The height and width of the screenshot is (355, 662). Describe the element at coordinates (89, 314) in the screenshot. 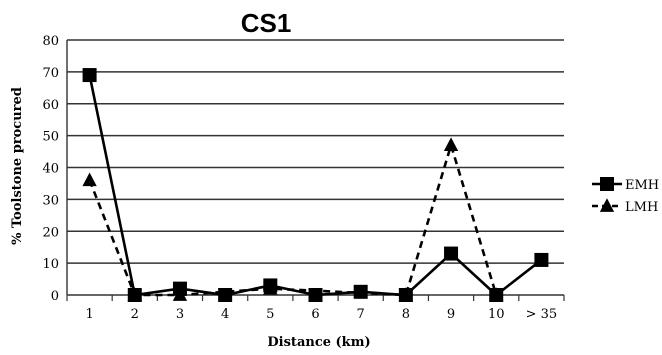

I see `x-tick-label: 1` at that location.